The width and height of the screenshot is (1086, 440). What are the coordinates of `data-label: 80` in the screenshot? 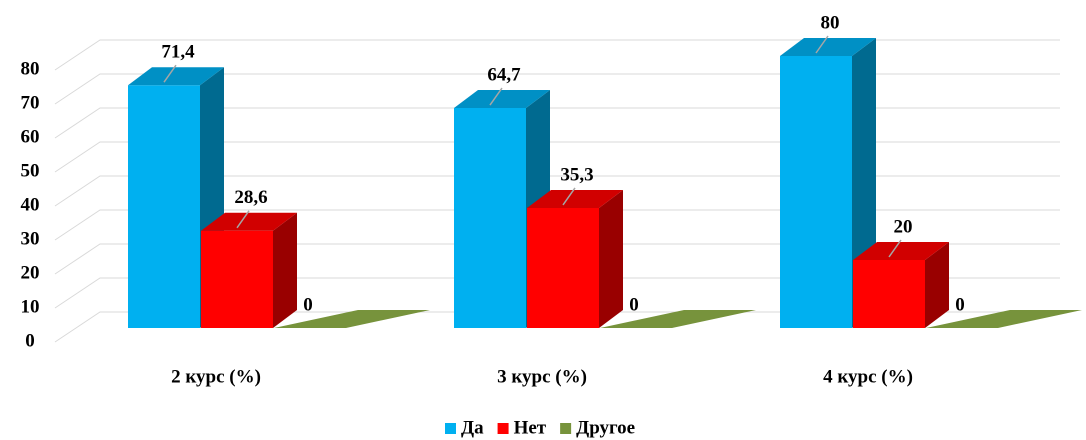 It's located at (830, 22).